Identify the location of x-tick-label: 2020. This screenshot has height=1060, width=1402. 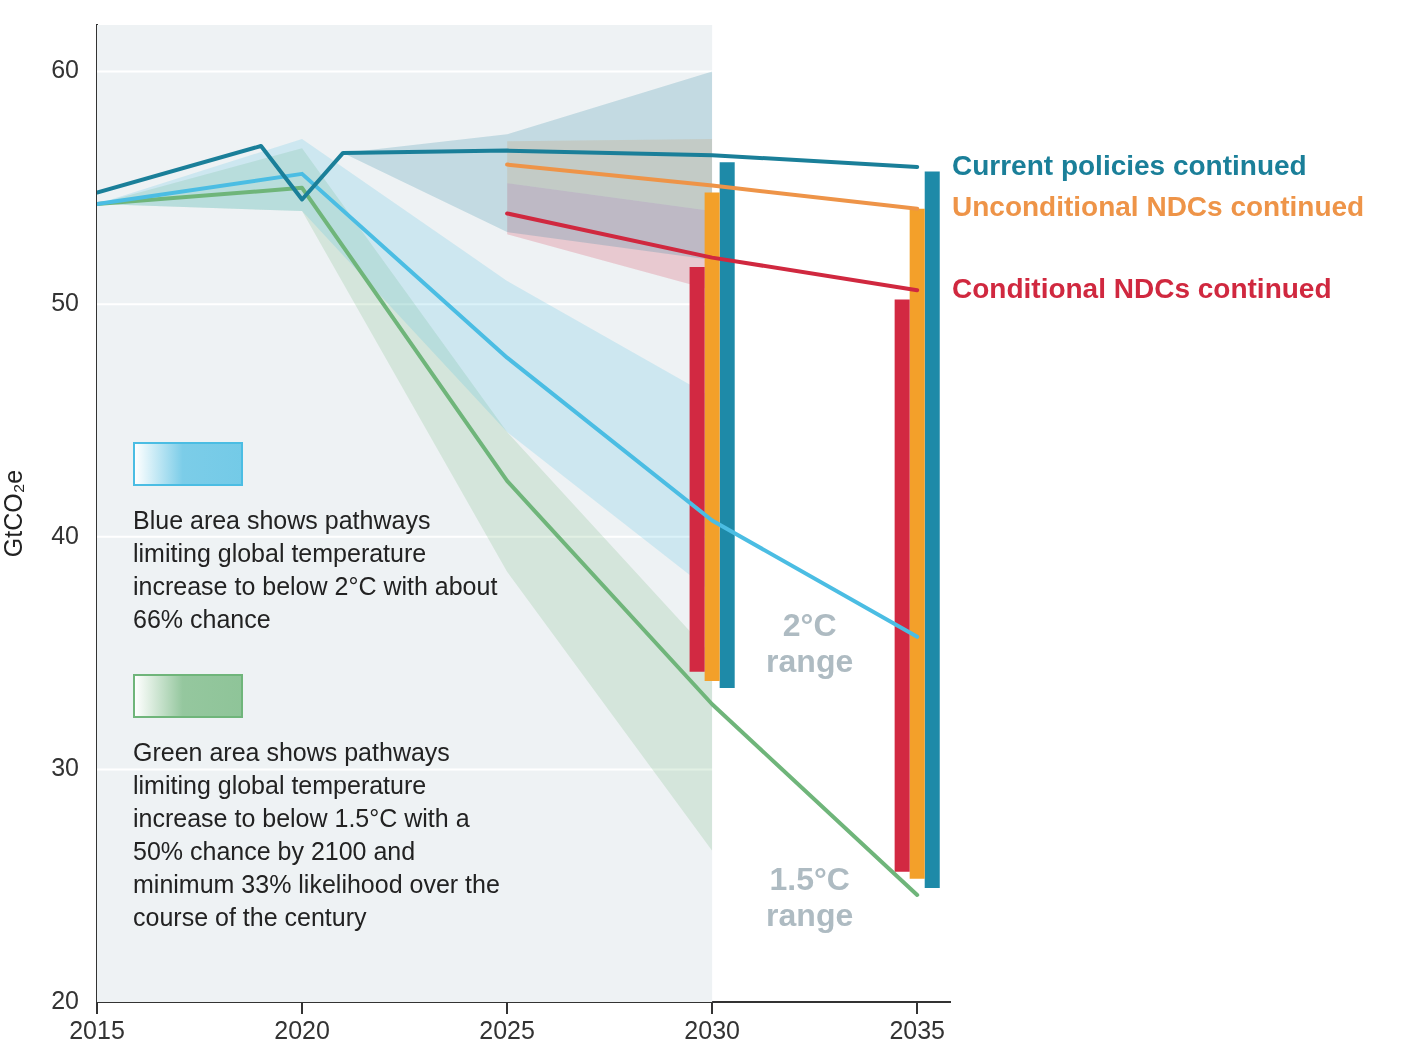
(302, 1029).